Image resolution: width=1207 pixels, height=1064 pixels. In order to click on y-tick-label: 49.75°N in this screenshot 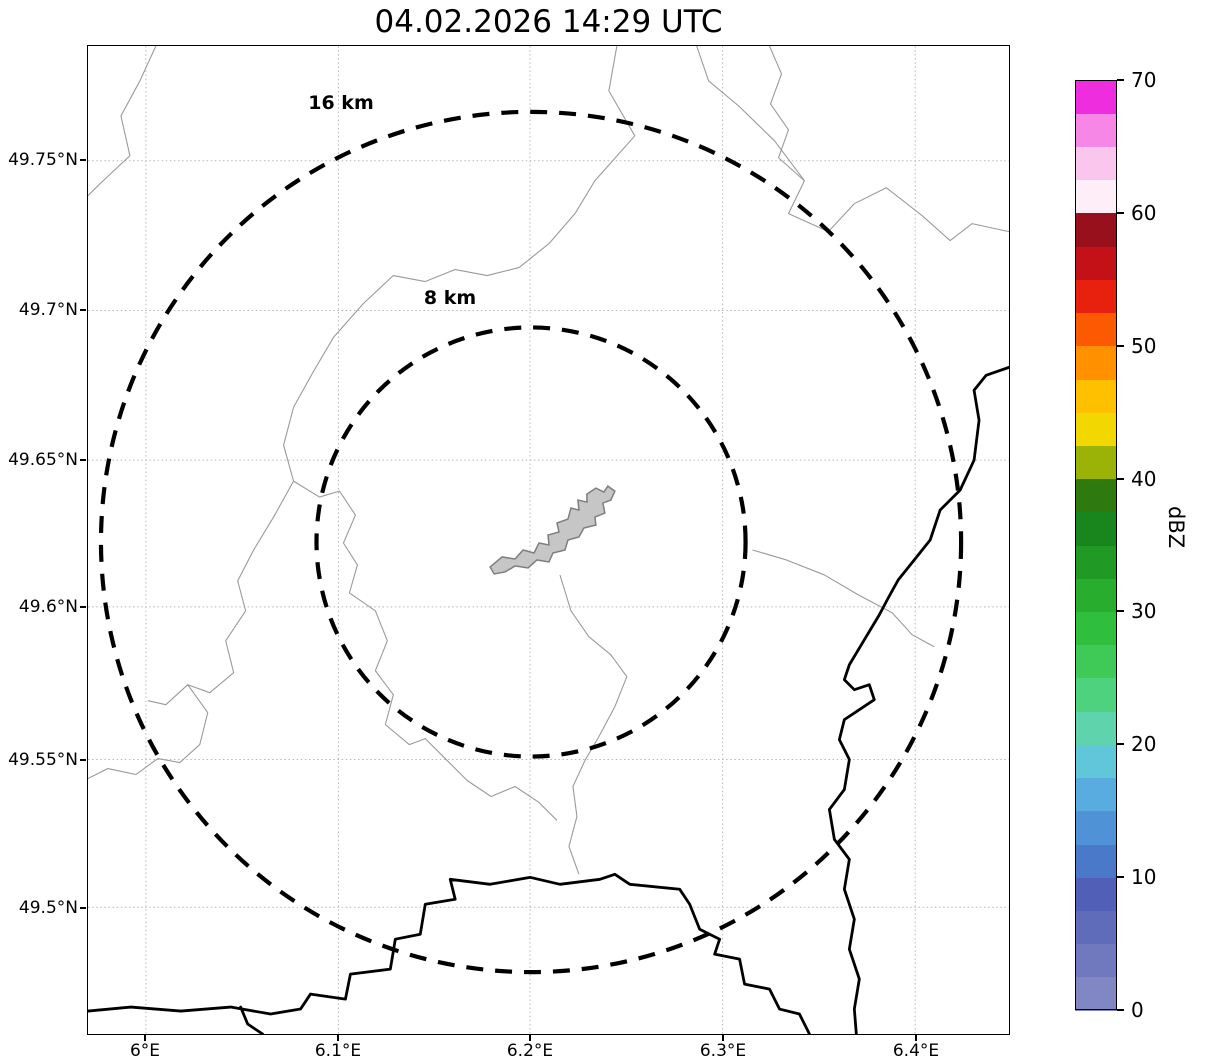, I will do `click(43, 160)`.